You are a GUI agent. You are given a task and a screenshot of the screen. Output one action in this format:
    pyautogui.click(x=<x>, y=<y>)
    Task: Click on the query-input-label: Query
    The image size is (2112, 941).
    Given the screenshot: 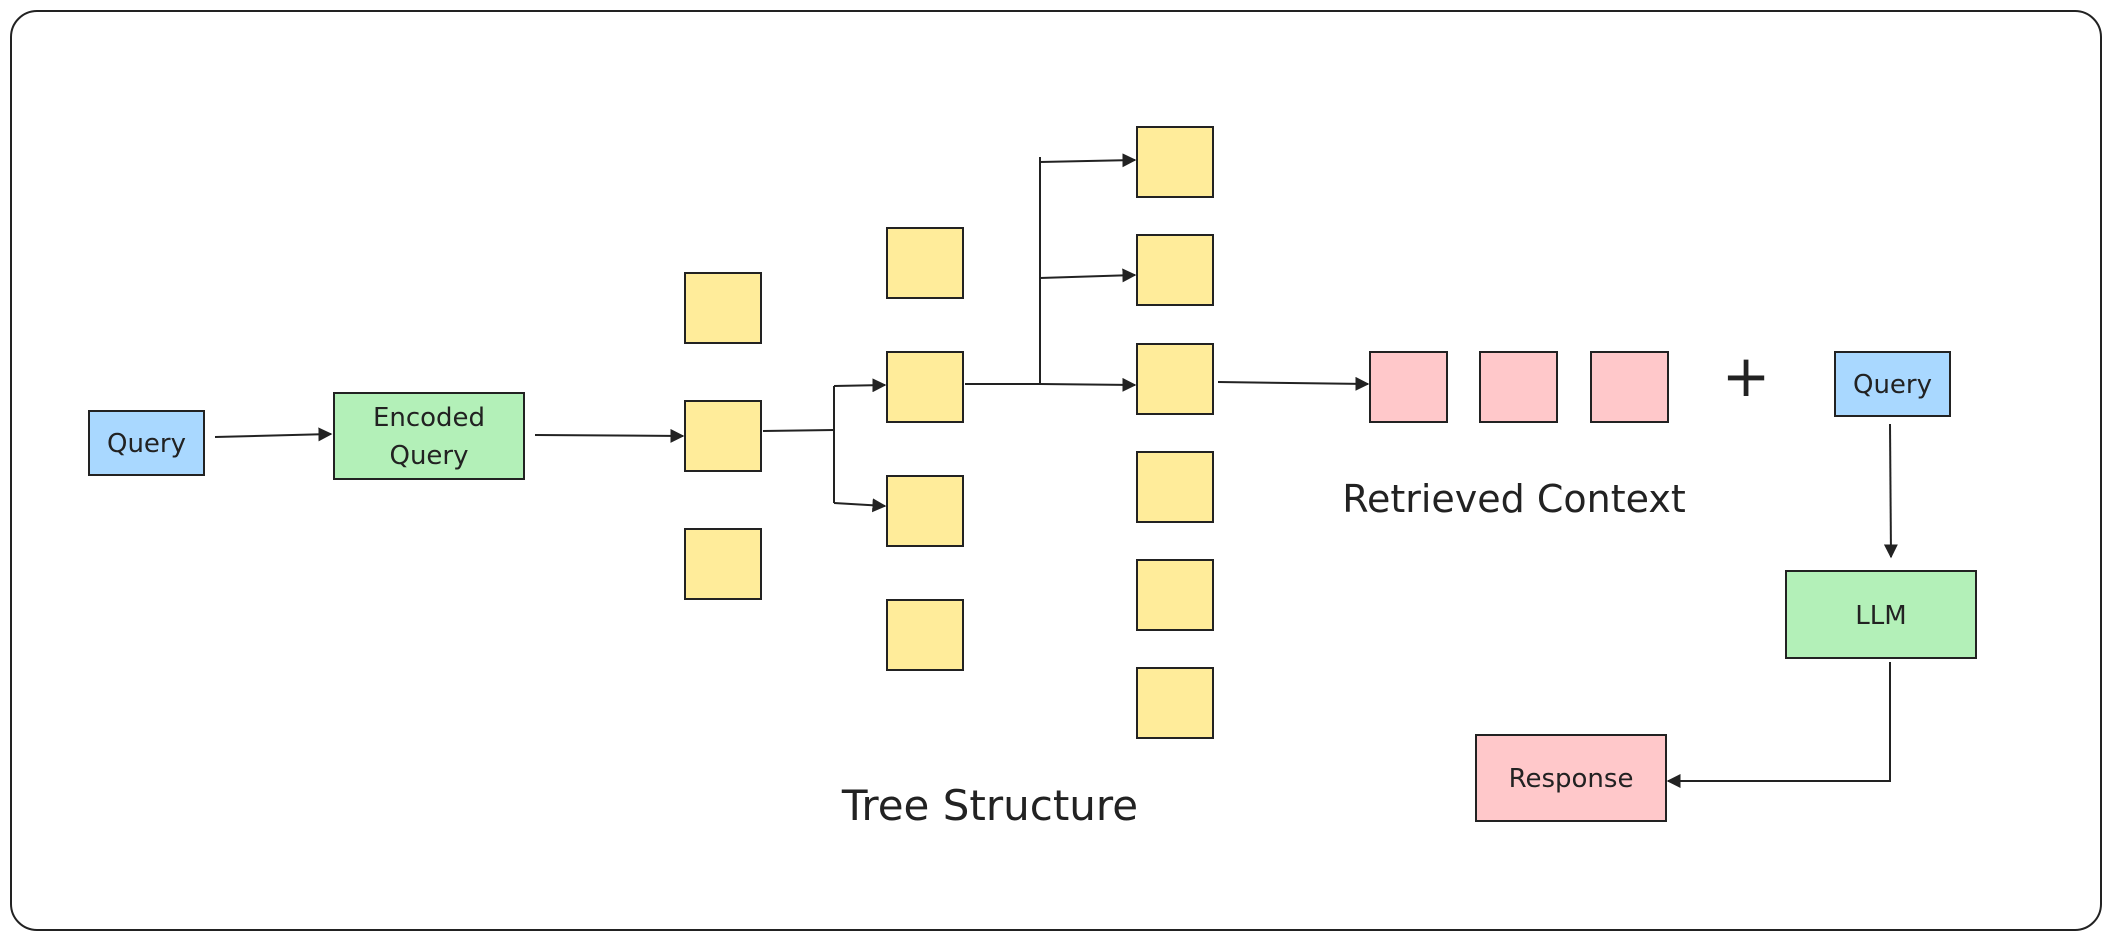 What is the action you would take?
    pyautogui.click(x=146, y=444)
    